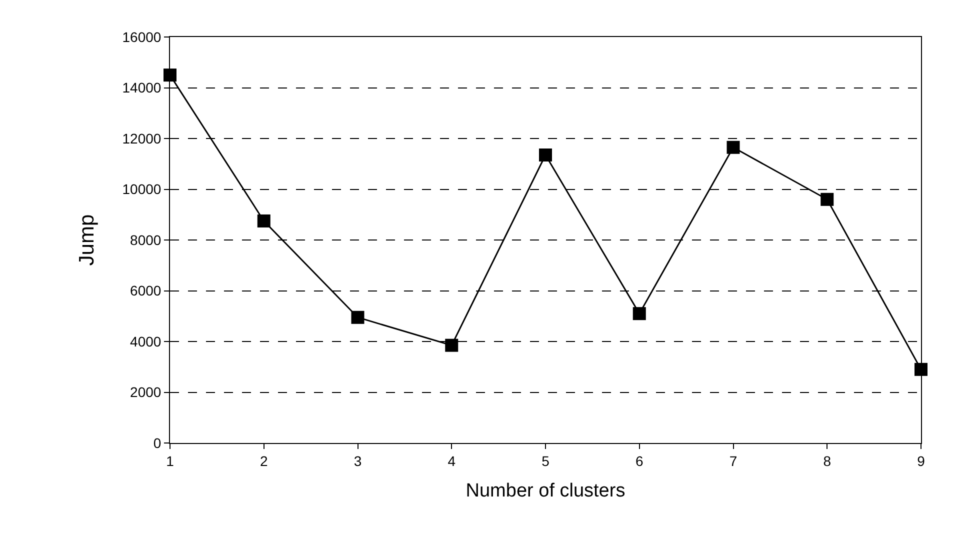  What do you see at coordinates (170, 460) in the screenshot?
I see `x-tick-label: 1` at bounding box center [170, 460].